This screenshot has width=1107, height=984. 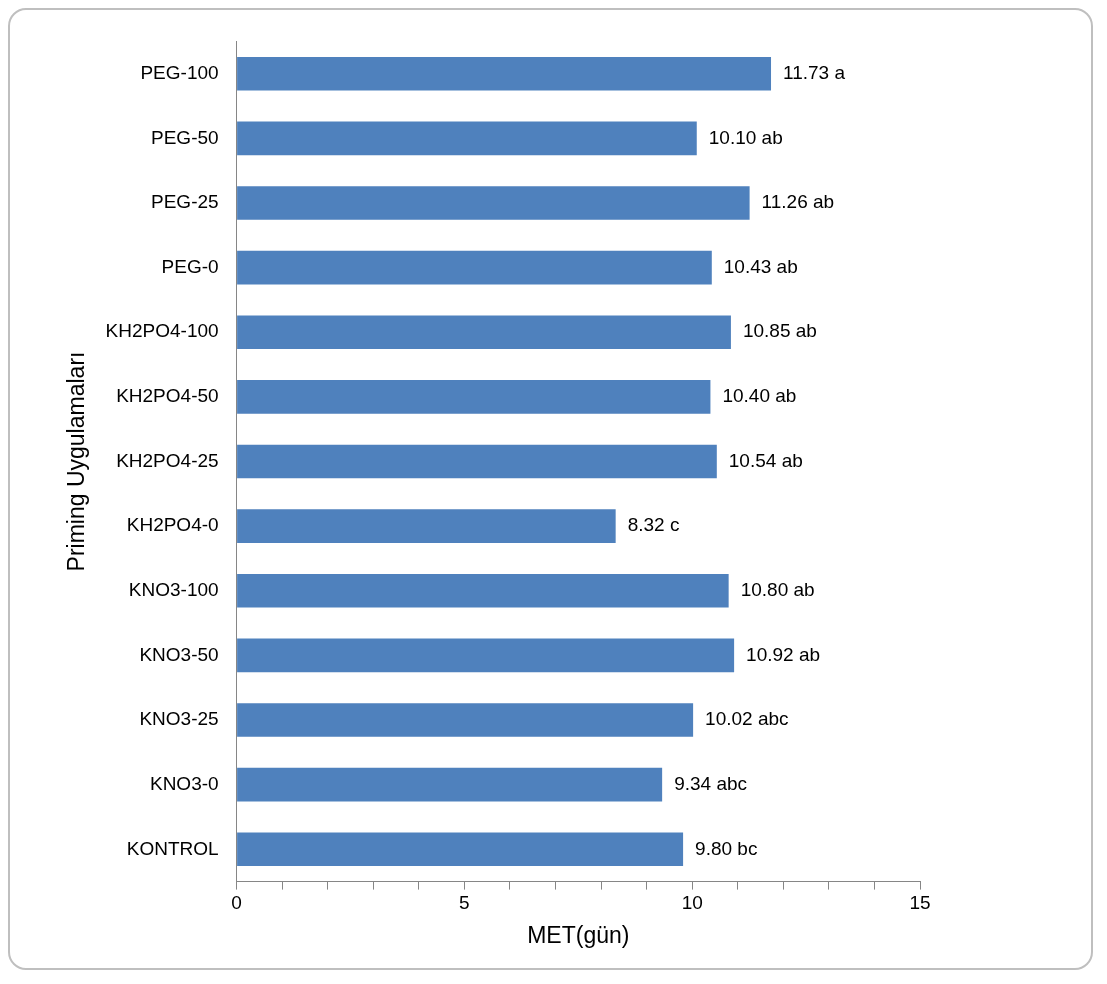 I want to click on data-label: 9.34 abc, so click(x=711, y=783).